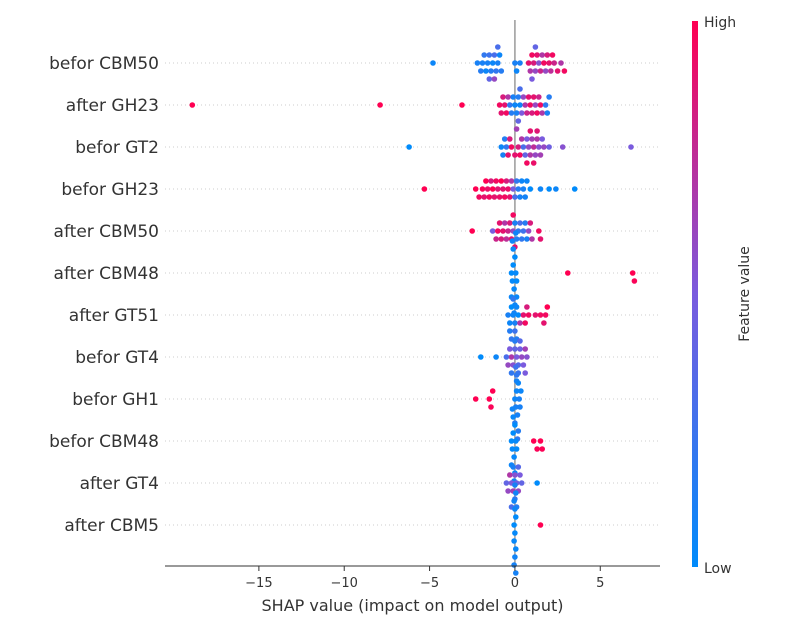 The image size is (800, 630). What do you see at coordinates (600, 583) in the screenshot?
I see `x-tick-label: 5` at bounding box center [600, 583].